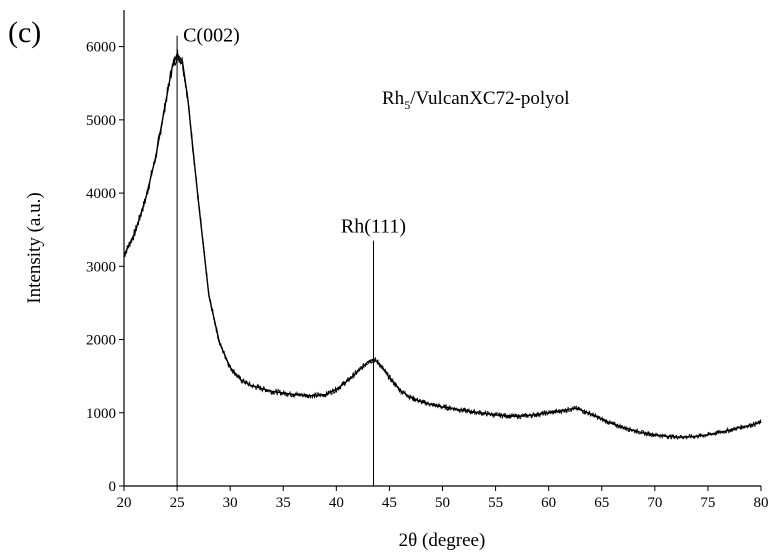 This screenshot has width=776, height=559. Describe the element at coordinates (101, 194) in the screenshot. I see `y-tick-label: 4000` at that location.